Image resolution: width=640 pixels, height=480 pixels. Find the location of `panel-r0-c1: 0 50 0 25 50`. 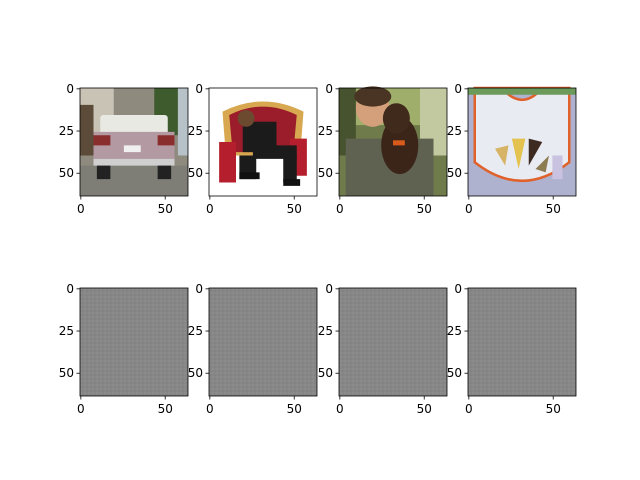

panel-r0-c1: 0 50 0 25 50 is located at coordinates (253, 149).